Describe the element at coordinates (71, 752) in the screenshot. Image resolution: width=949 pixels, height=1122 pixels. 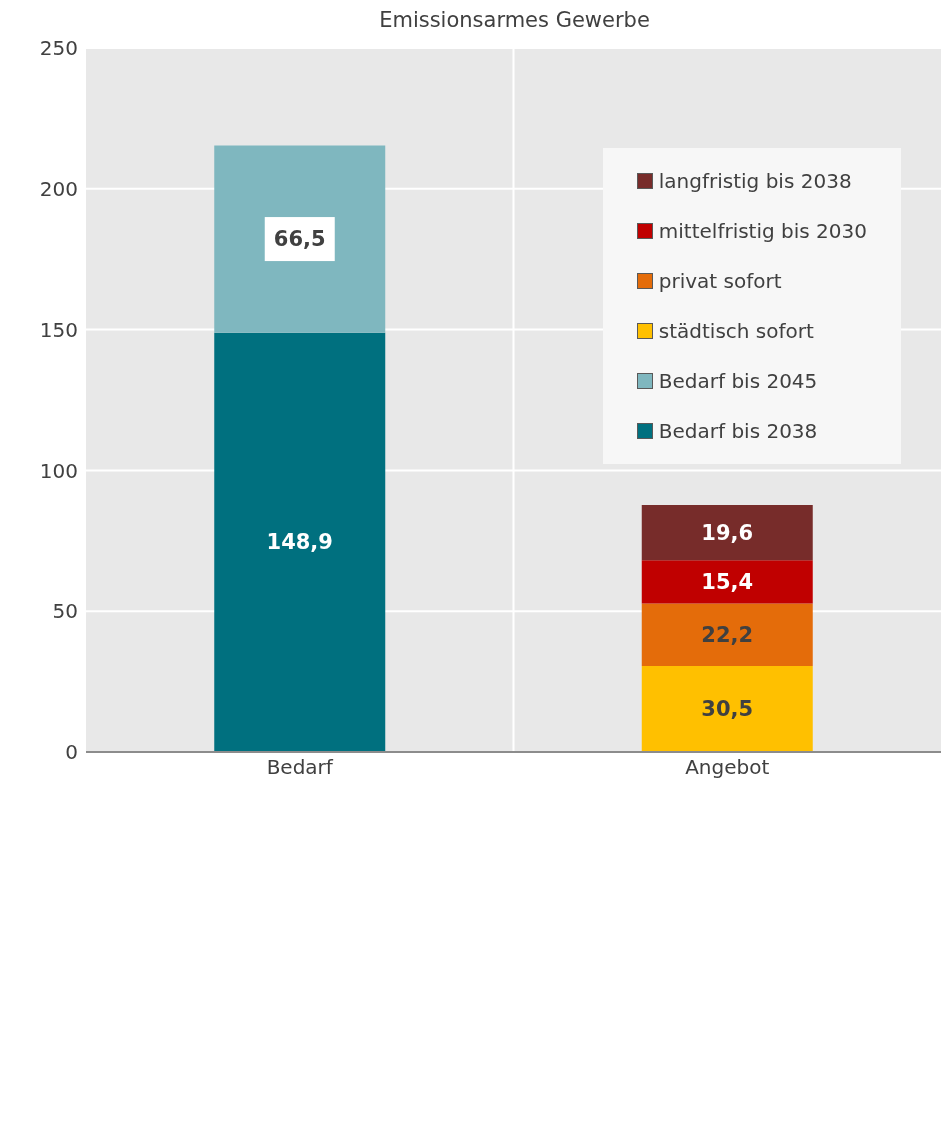
I see `y-tick-label: 0` at that location.